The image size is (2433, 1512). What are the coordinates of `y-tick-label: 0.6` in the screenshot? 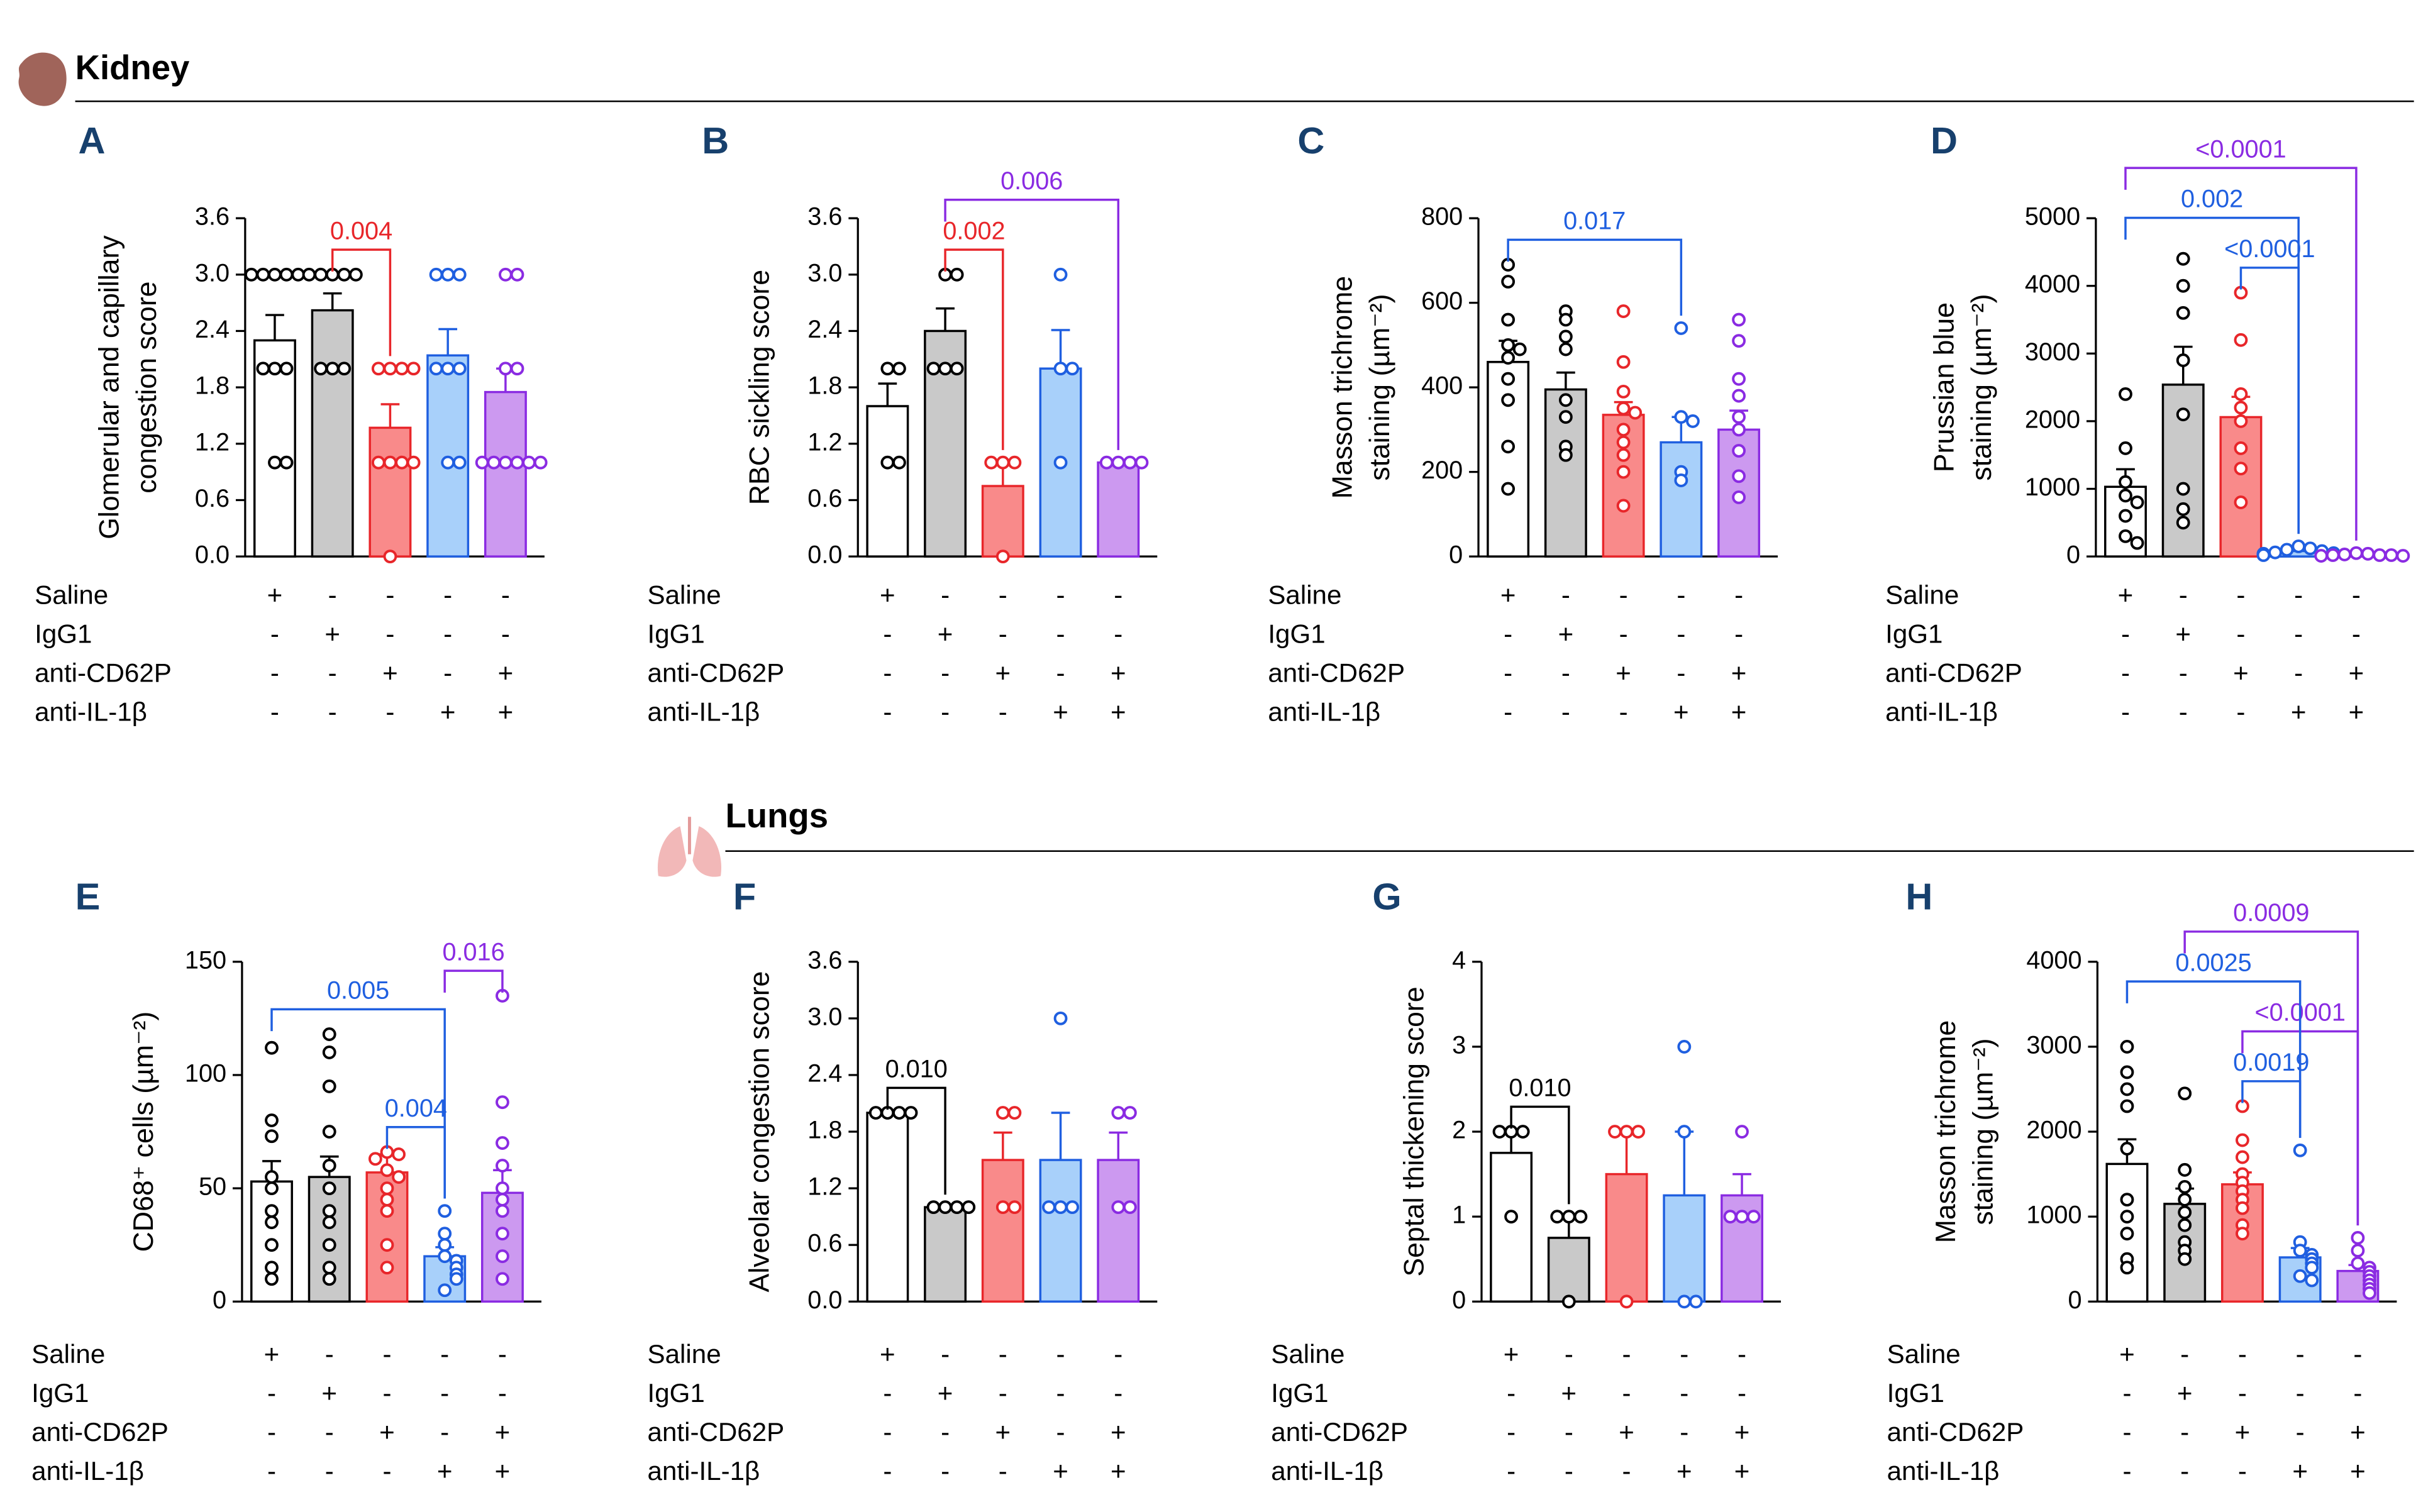 It's located at (212, 498).